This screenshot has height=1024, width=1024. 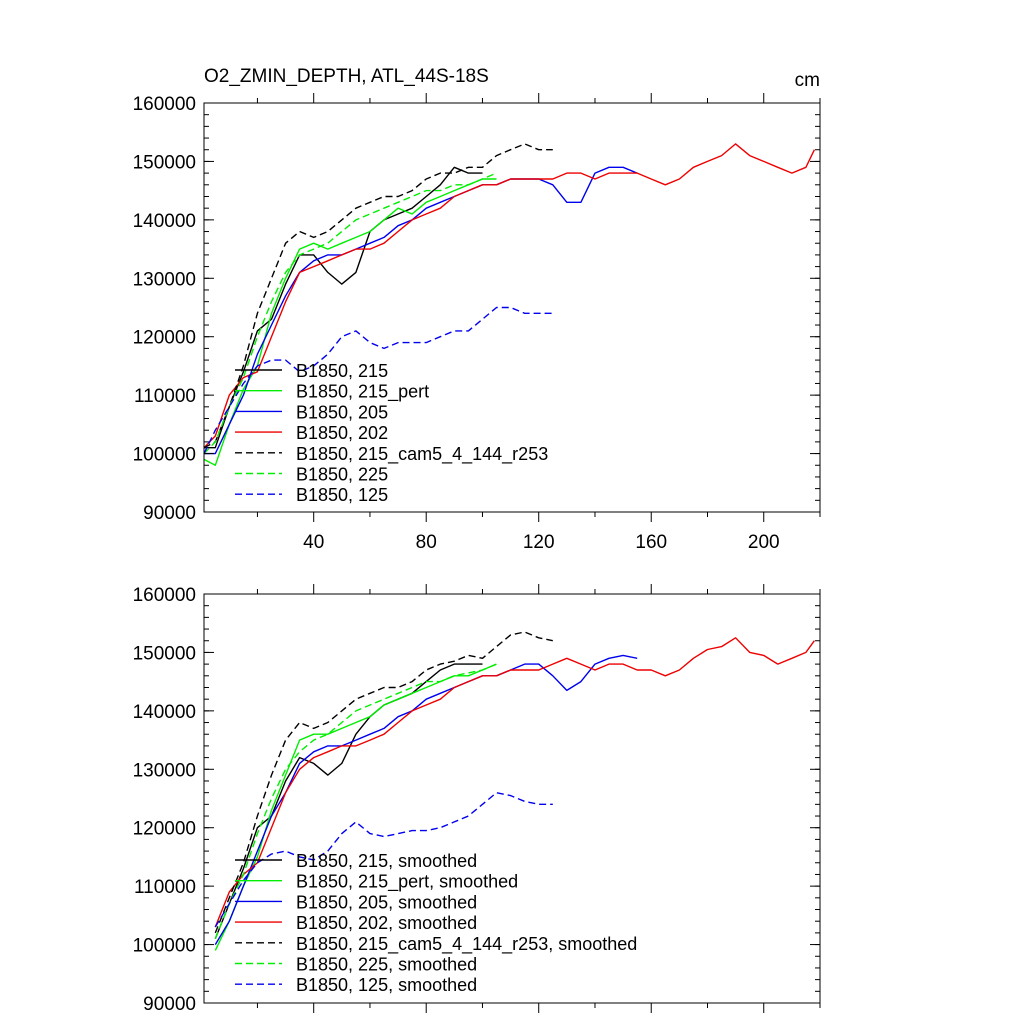 I want to click on legend-label: B1850, 215_cam5_4_144_r253, so click(x=422, y=454).